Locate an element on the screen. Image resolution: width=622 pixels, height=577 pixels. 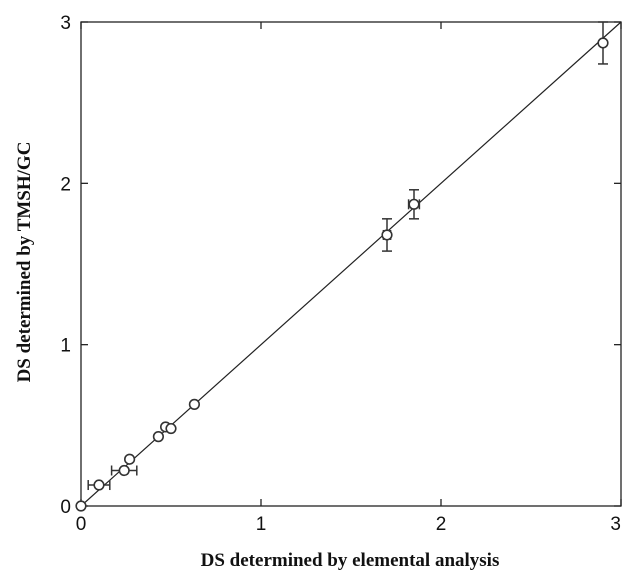
x-tick-label: 1 is located at coordinates (261, 524).